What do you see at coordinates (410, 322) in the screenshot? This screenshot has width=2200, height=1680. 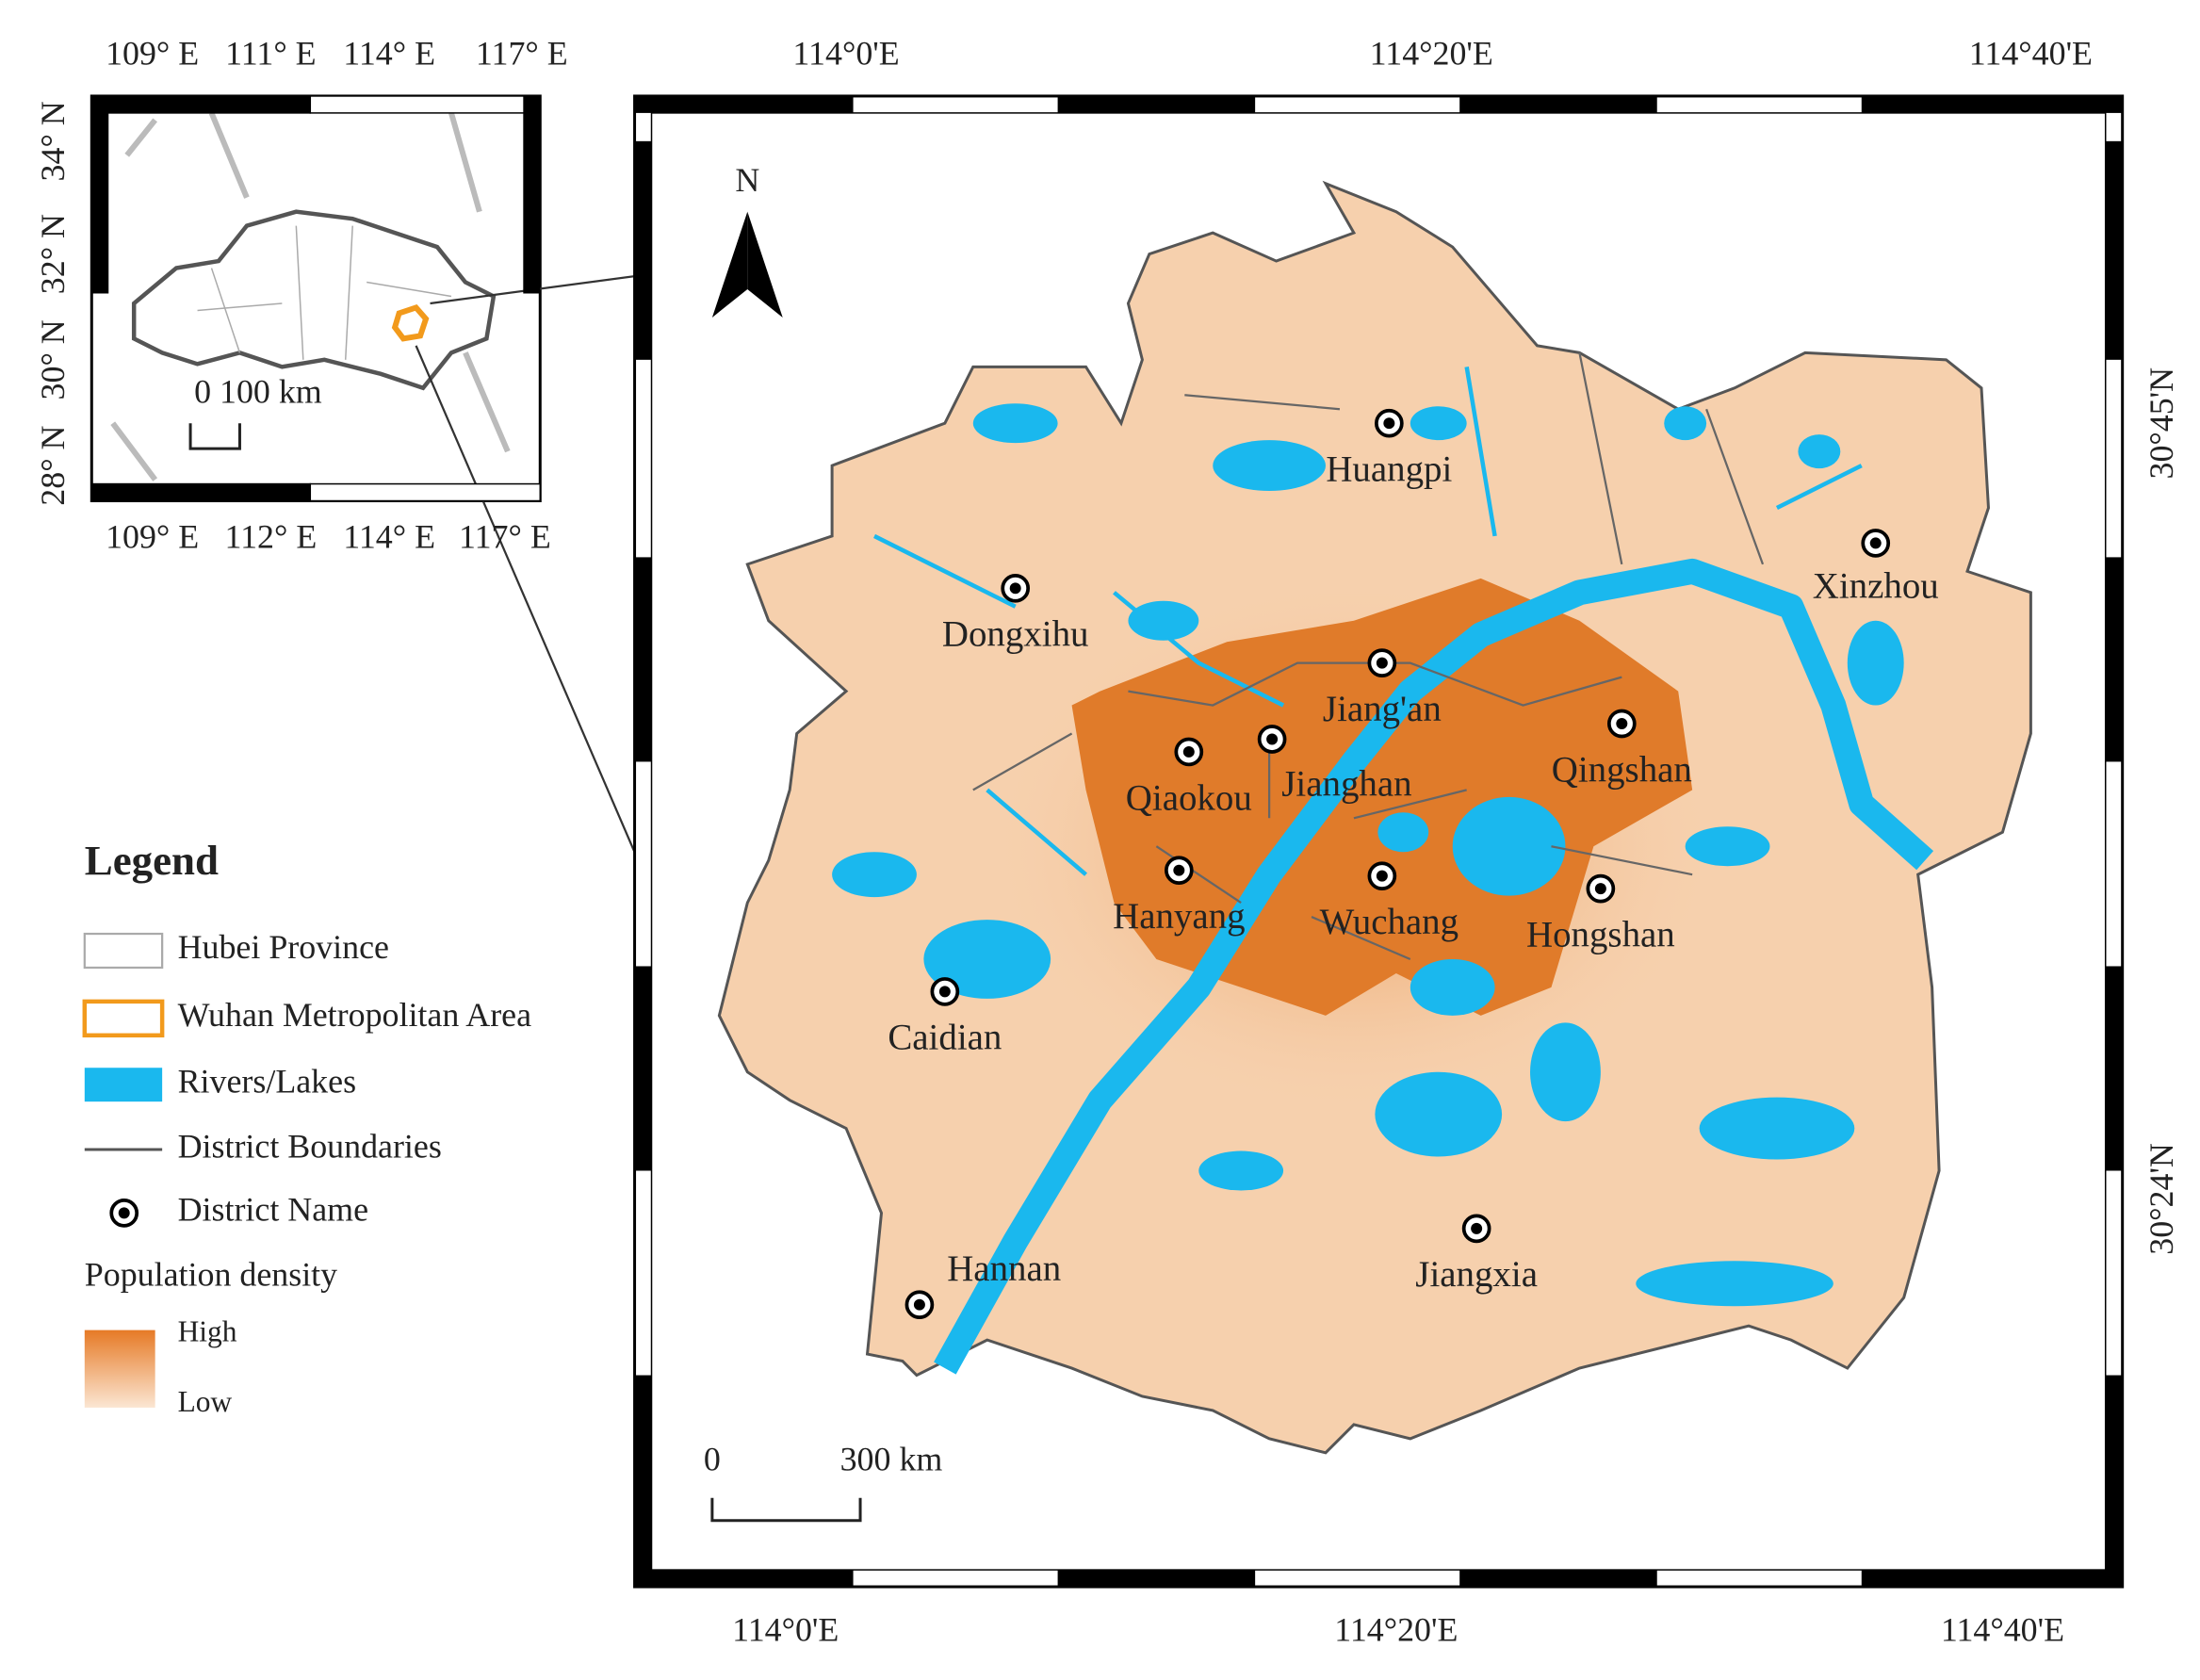 I see `wuhan-inset` at bounding box center [410, 322].